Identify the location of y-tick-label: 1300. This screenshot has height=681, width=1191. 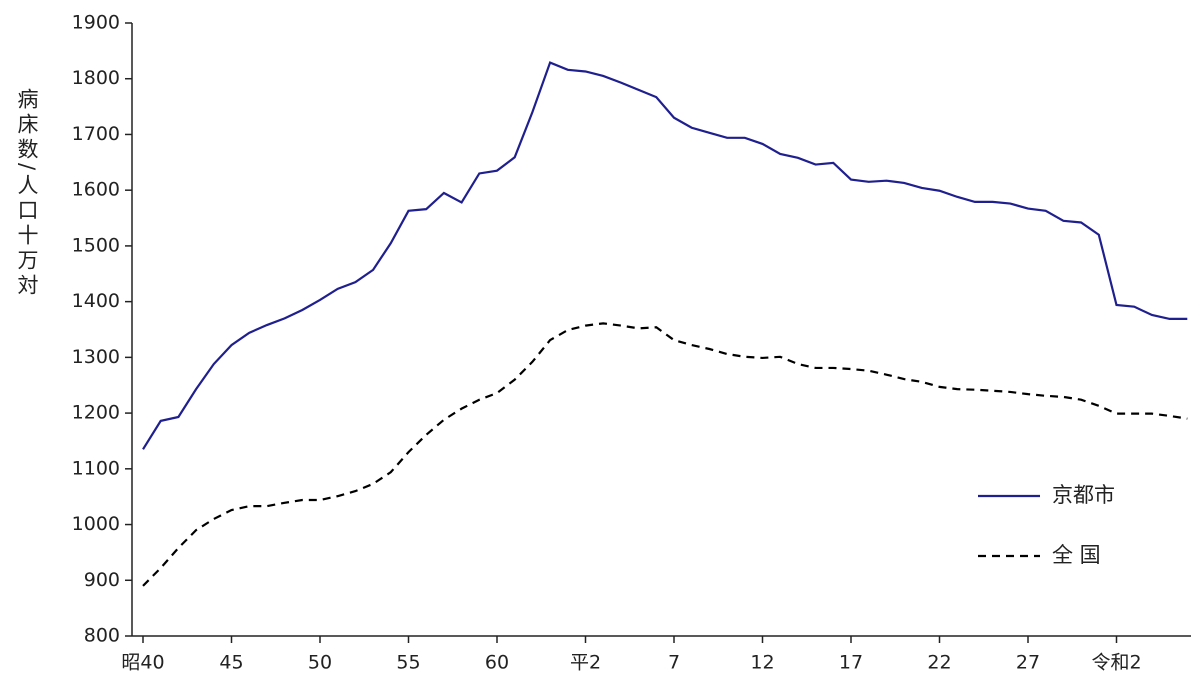
(96, 357).